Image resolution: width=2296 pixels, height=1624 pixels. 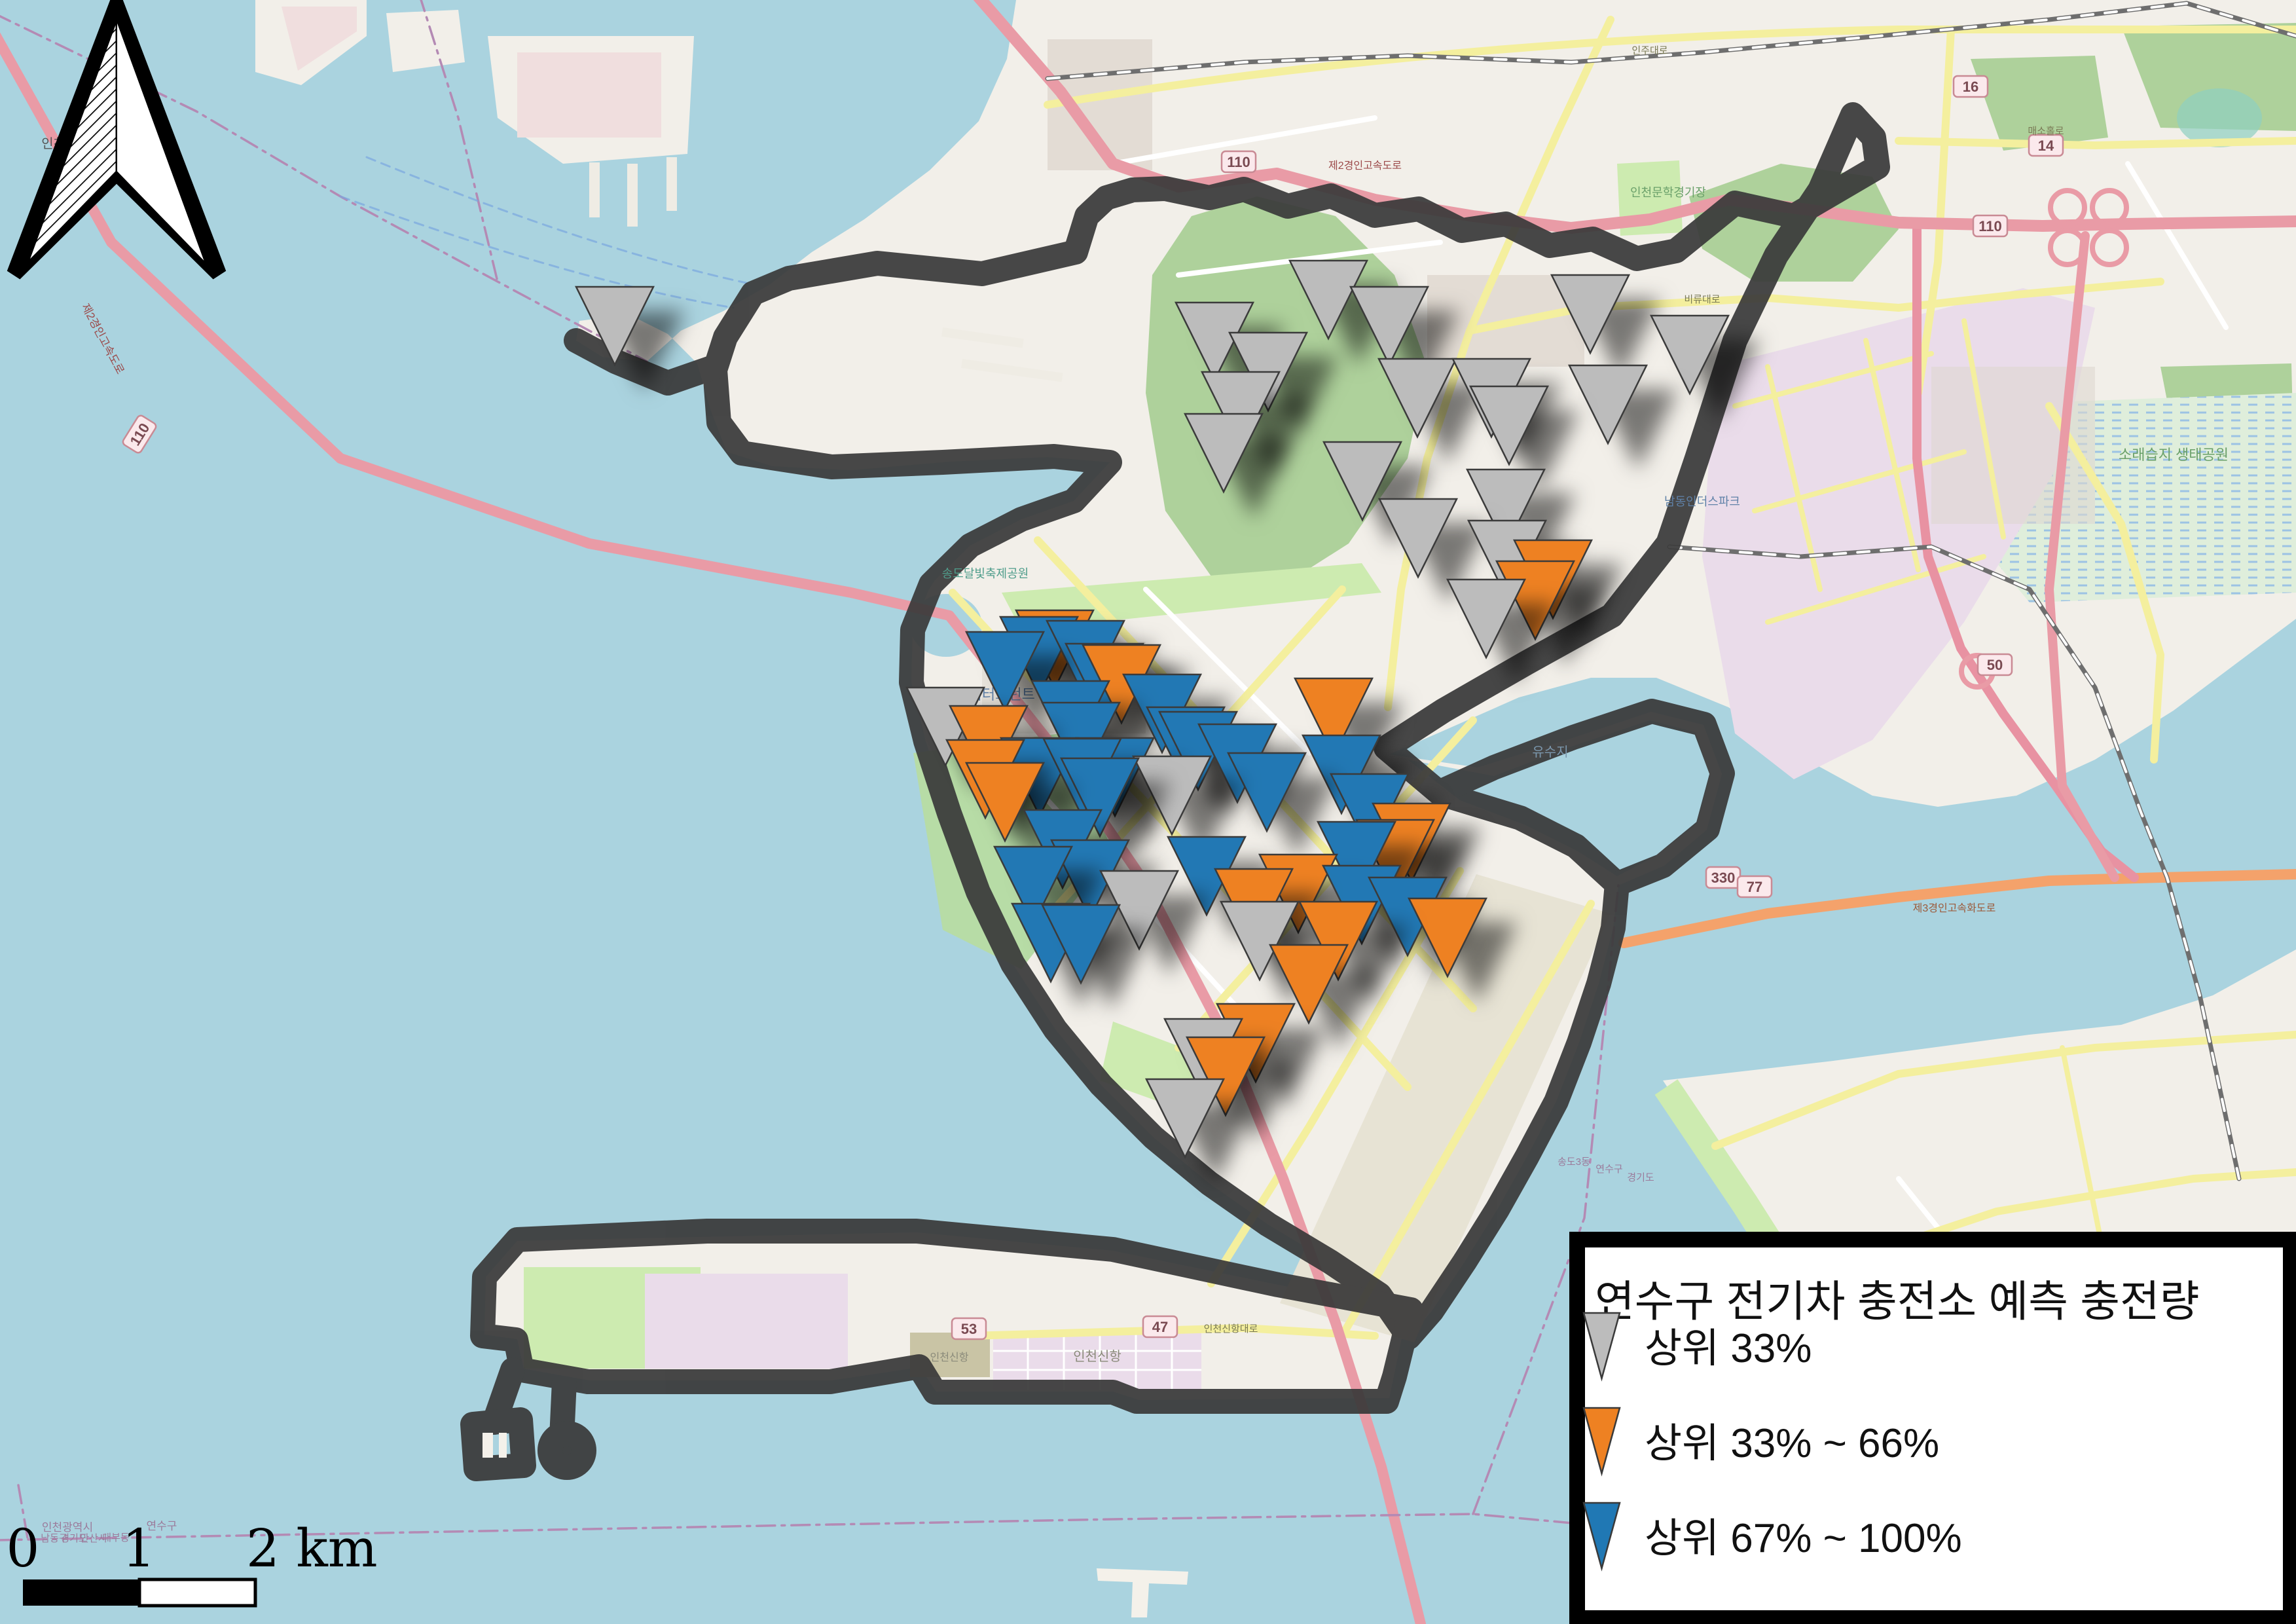 I want to click on reservoir, so click(x=1559, y=798).